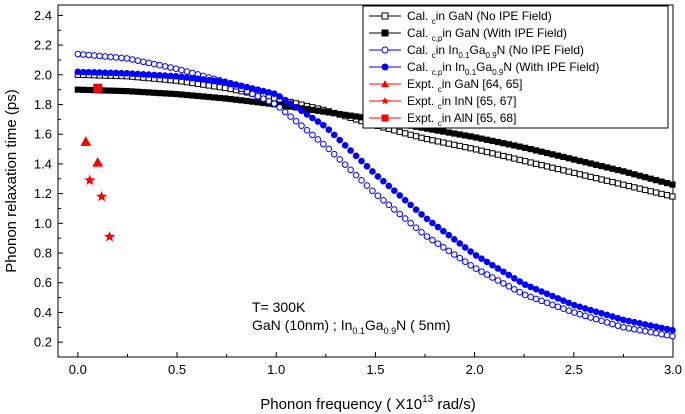 This screenshot has width=685, height=414. What do you see at coordinates (445, 85) in the screenshot?
I see `legend-entry: Expt. cin GaN [64, 65]` at bounding box center [445, 85].